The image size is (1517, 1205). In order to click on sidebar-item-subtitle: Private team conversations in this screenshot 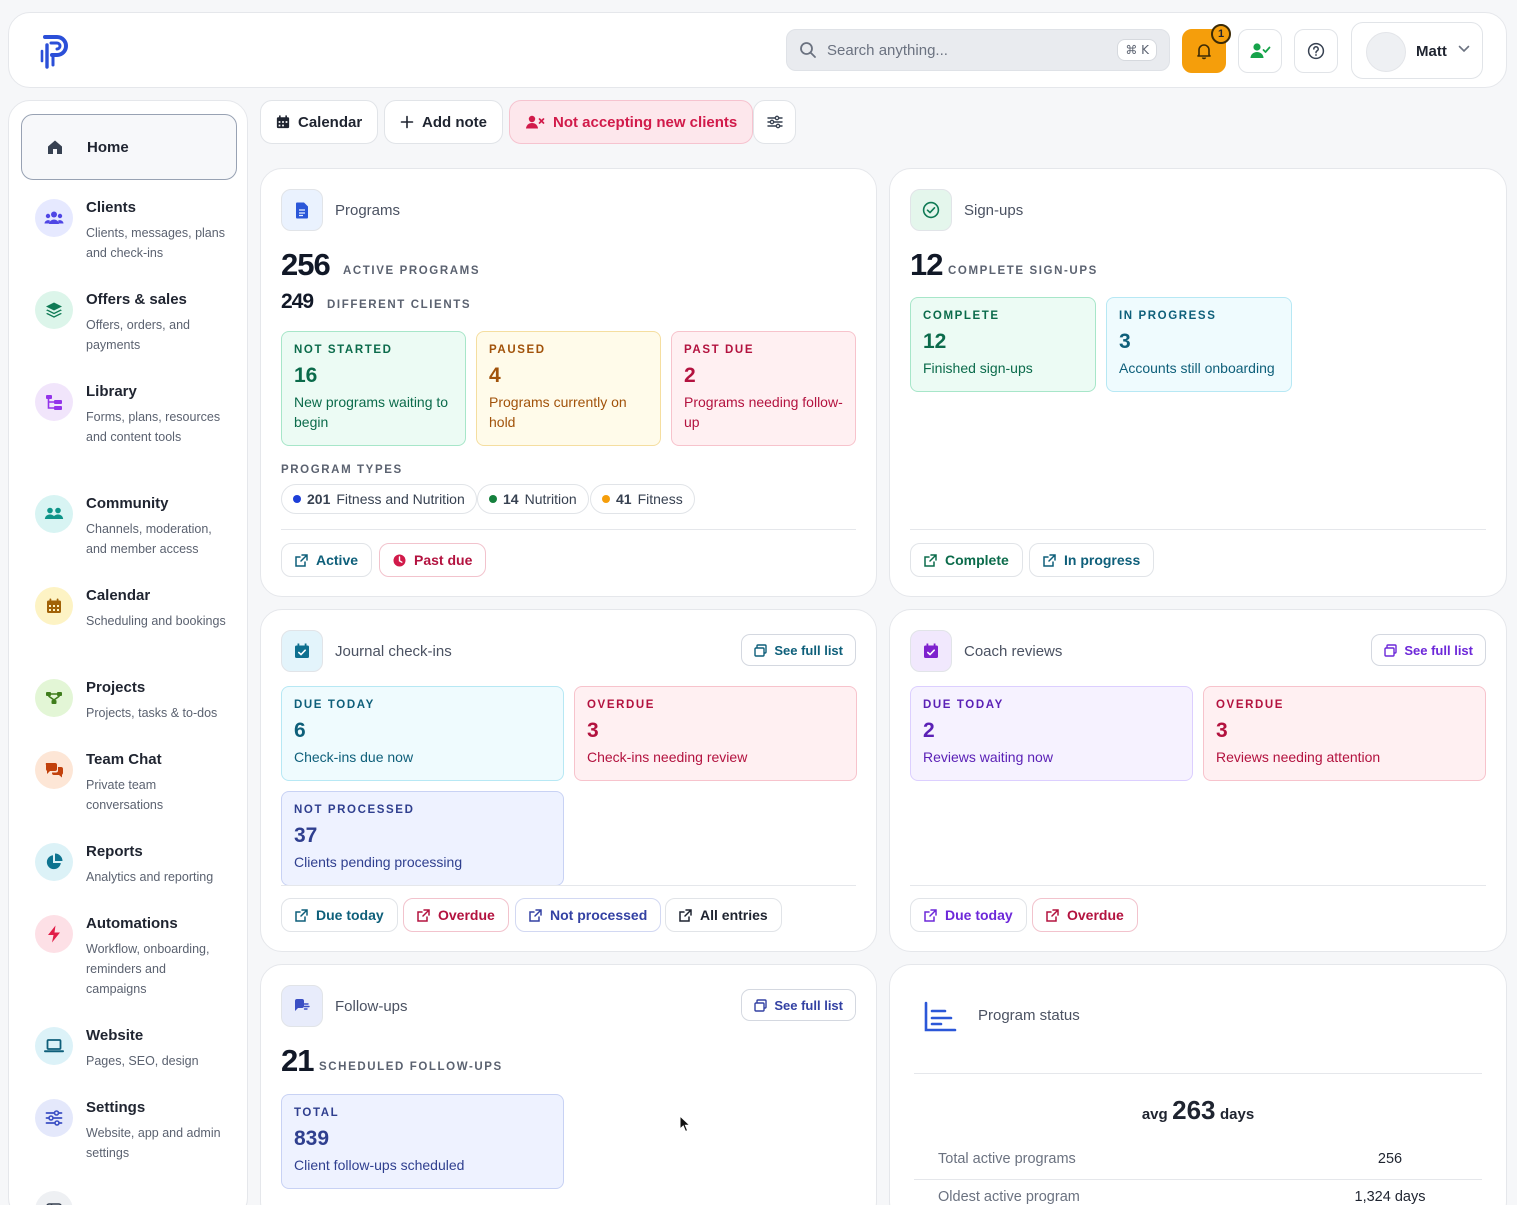, I will do `click(125, 795)`.